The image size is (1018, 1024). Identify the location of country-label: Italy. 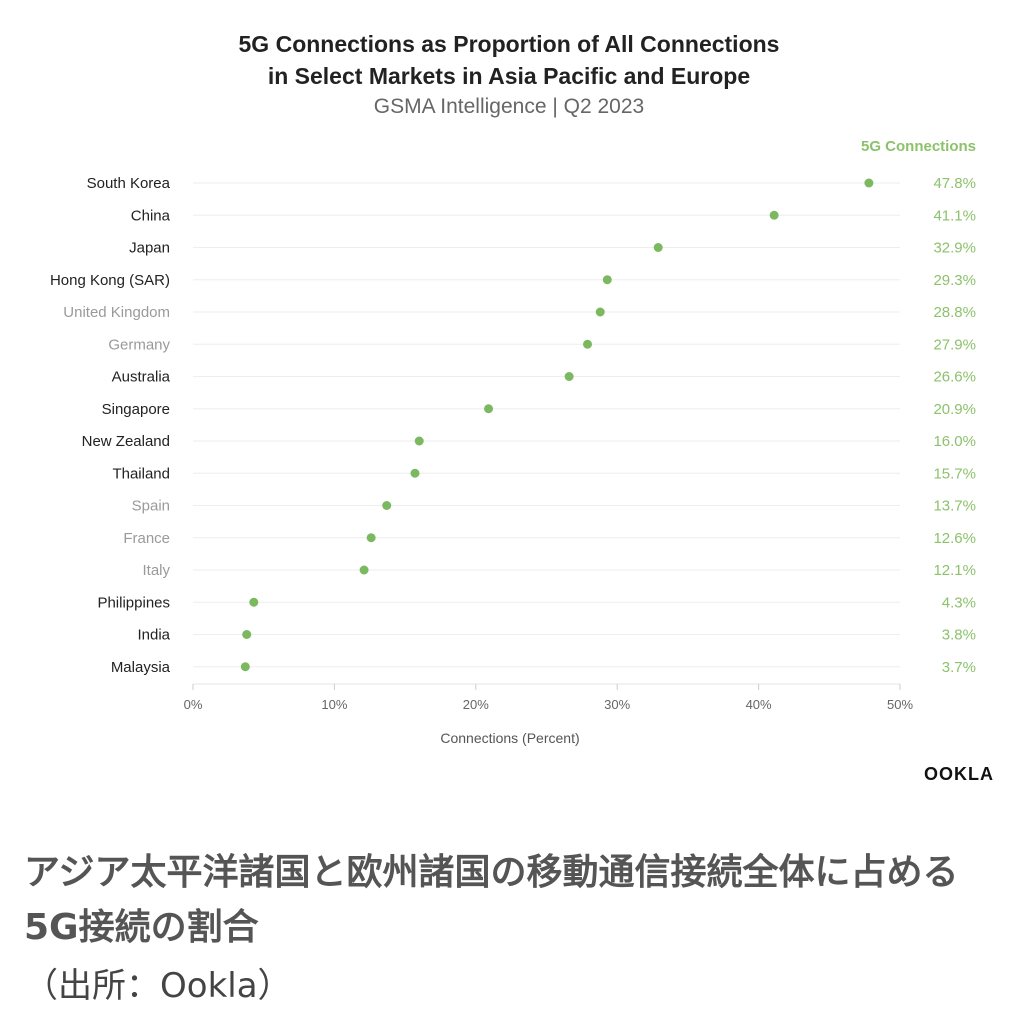
(156, 570).